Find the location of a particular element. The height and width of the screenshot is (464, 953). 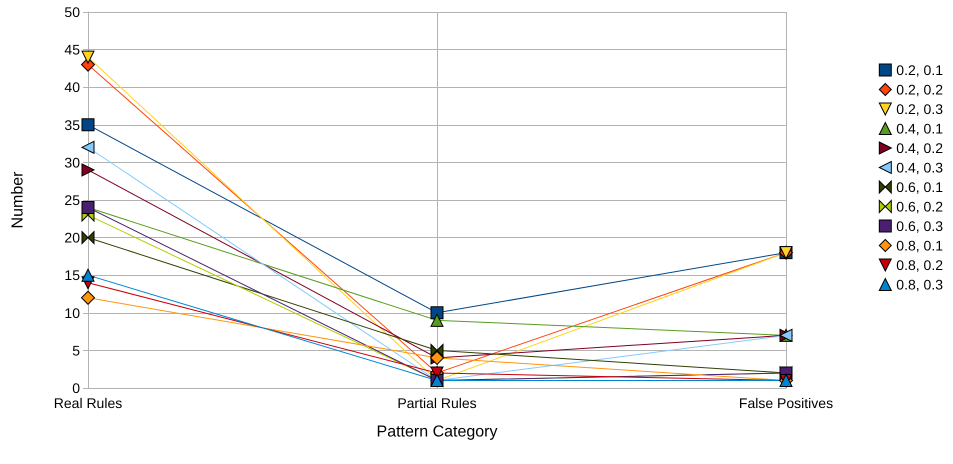

y-tick-label: 40 is located at coordinates (72, 87).